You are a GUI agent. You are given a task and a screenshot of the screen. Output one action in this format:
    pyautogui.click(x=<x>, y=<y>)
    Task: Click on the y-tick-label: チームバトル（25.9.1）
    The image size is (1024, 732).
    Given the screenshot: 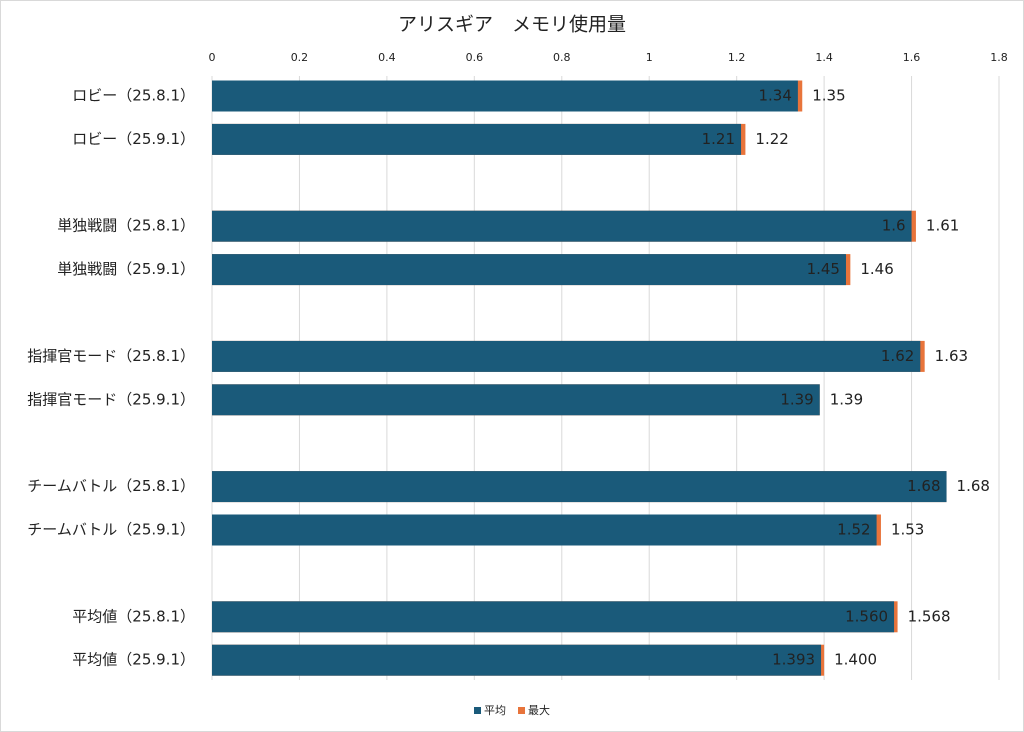 What is the action you would take?
    pyautogui.click(x=111, y=530)
    